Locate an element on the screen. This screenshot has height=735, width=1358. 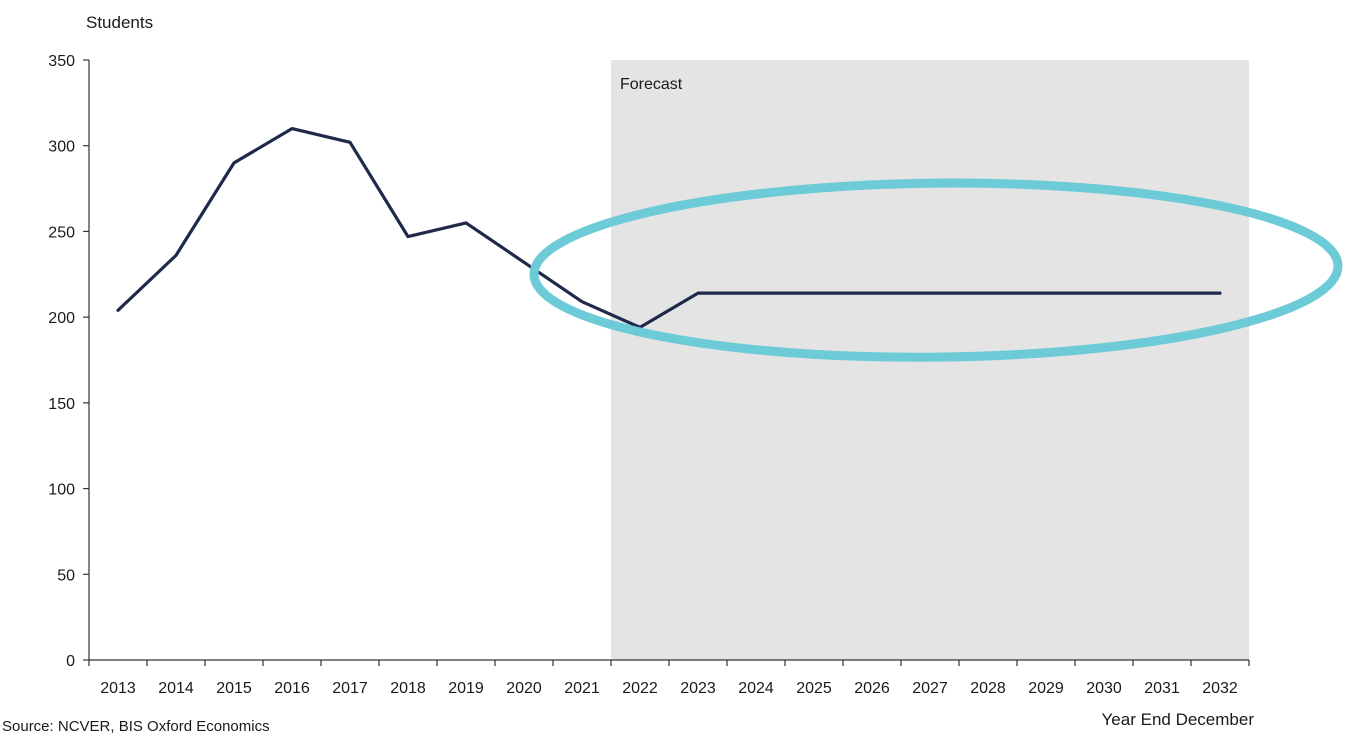
x-tick-label: 2020 is located at coordinates (524, 688).